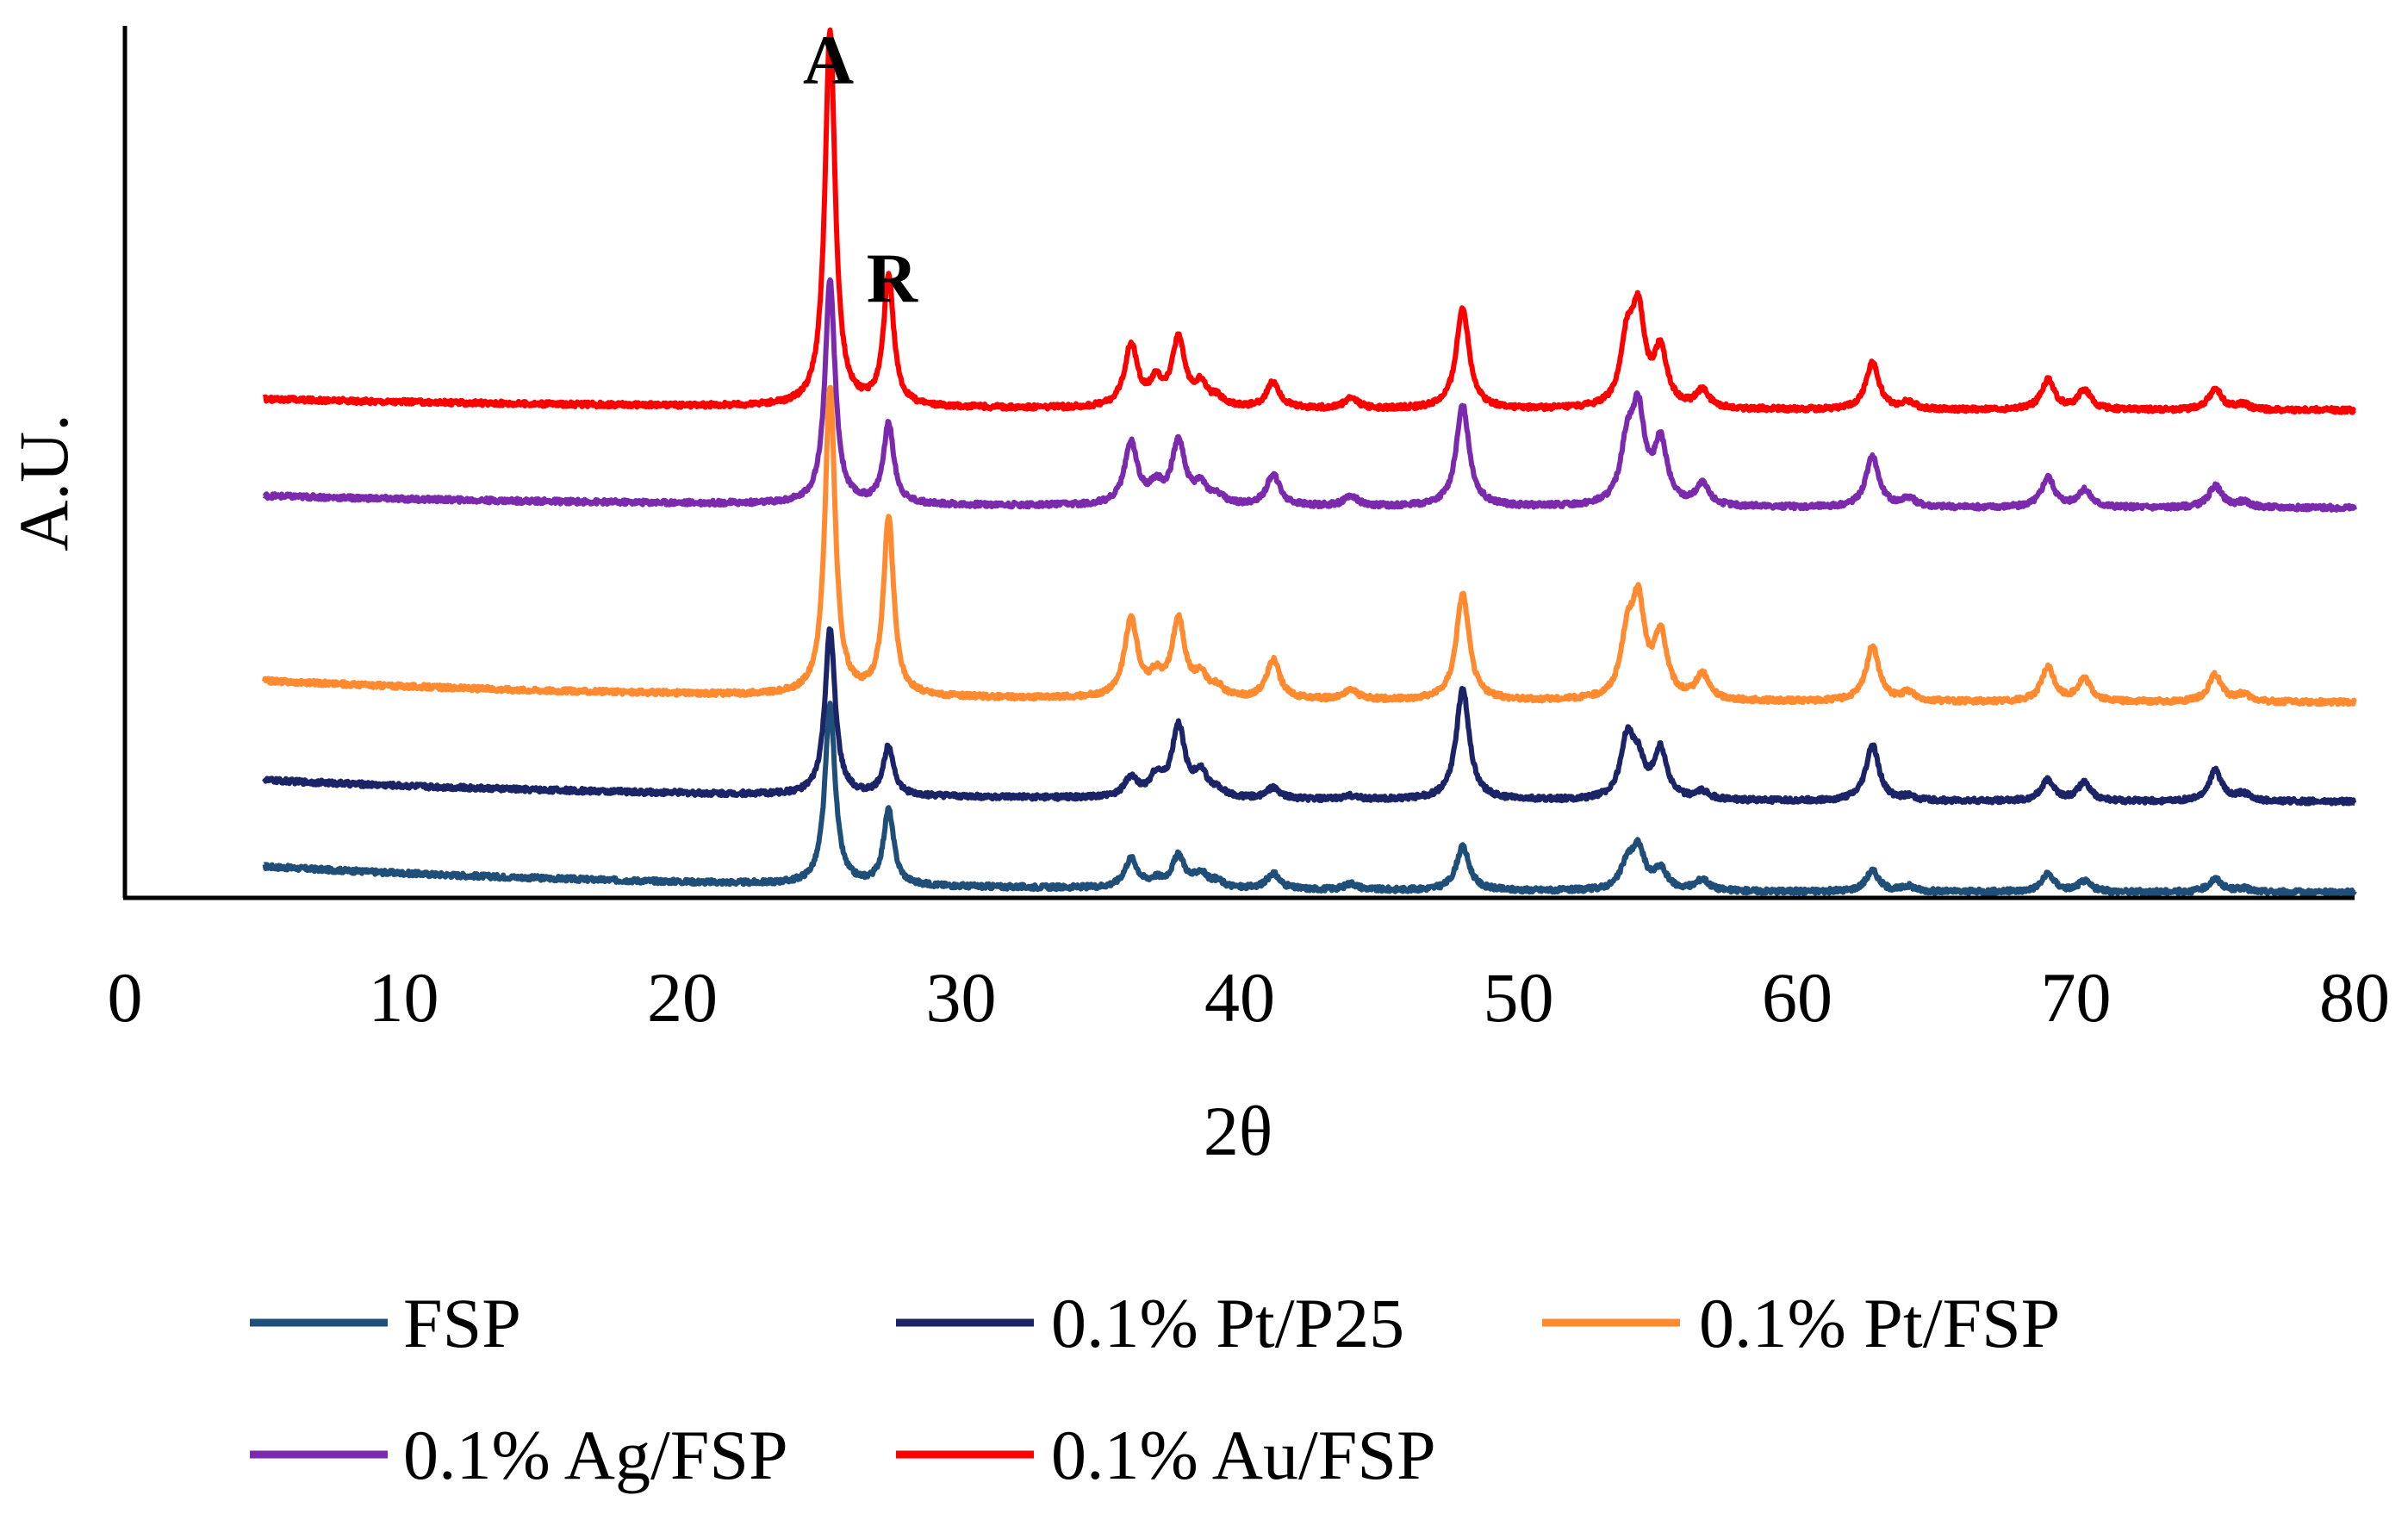 This screenshot has height=1520, width=2408. Describe the element at coordinates (596, 1455) in the screenshot. I see `legend-label: 0.1% Ag/FSP` at that location.